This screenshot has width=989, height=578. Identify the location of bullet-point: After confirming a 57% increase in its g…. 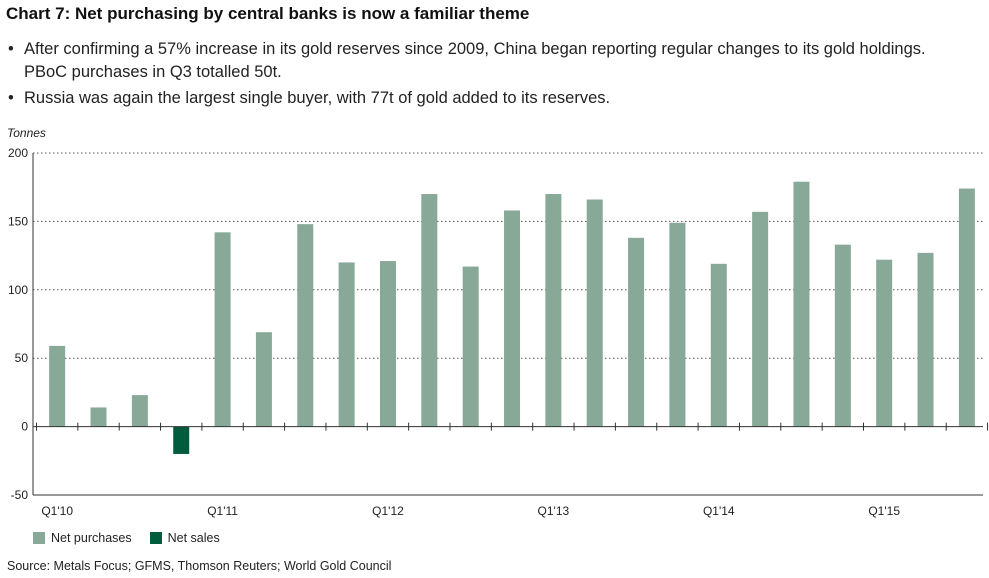
(486, 61).